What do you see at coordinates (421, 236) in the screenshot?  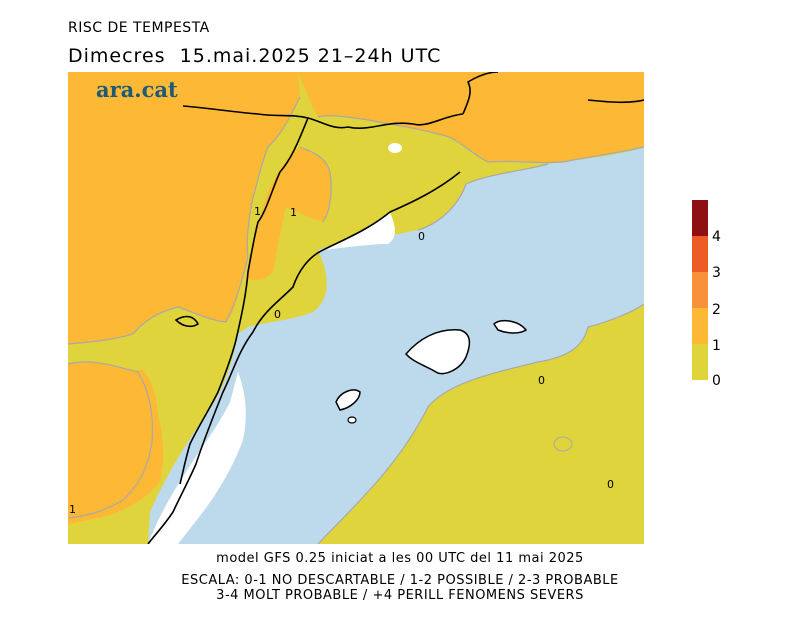 I see `contour-label-3: 0` at bounding box center [421, 236].